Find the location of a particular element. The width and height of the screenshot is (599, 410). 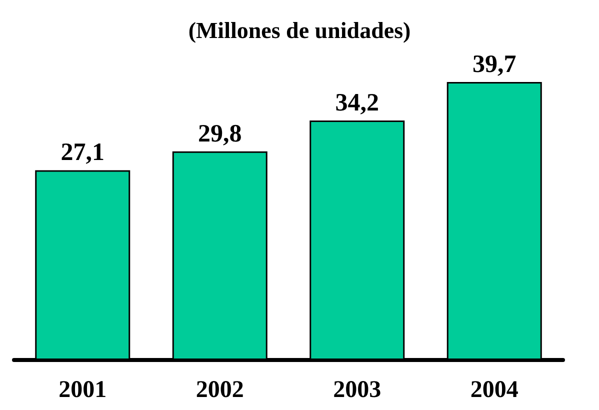

chart-title: (Millones de unidades) is located at coordinates (299, 30).